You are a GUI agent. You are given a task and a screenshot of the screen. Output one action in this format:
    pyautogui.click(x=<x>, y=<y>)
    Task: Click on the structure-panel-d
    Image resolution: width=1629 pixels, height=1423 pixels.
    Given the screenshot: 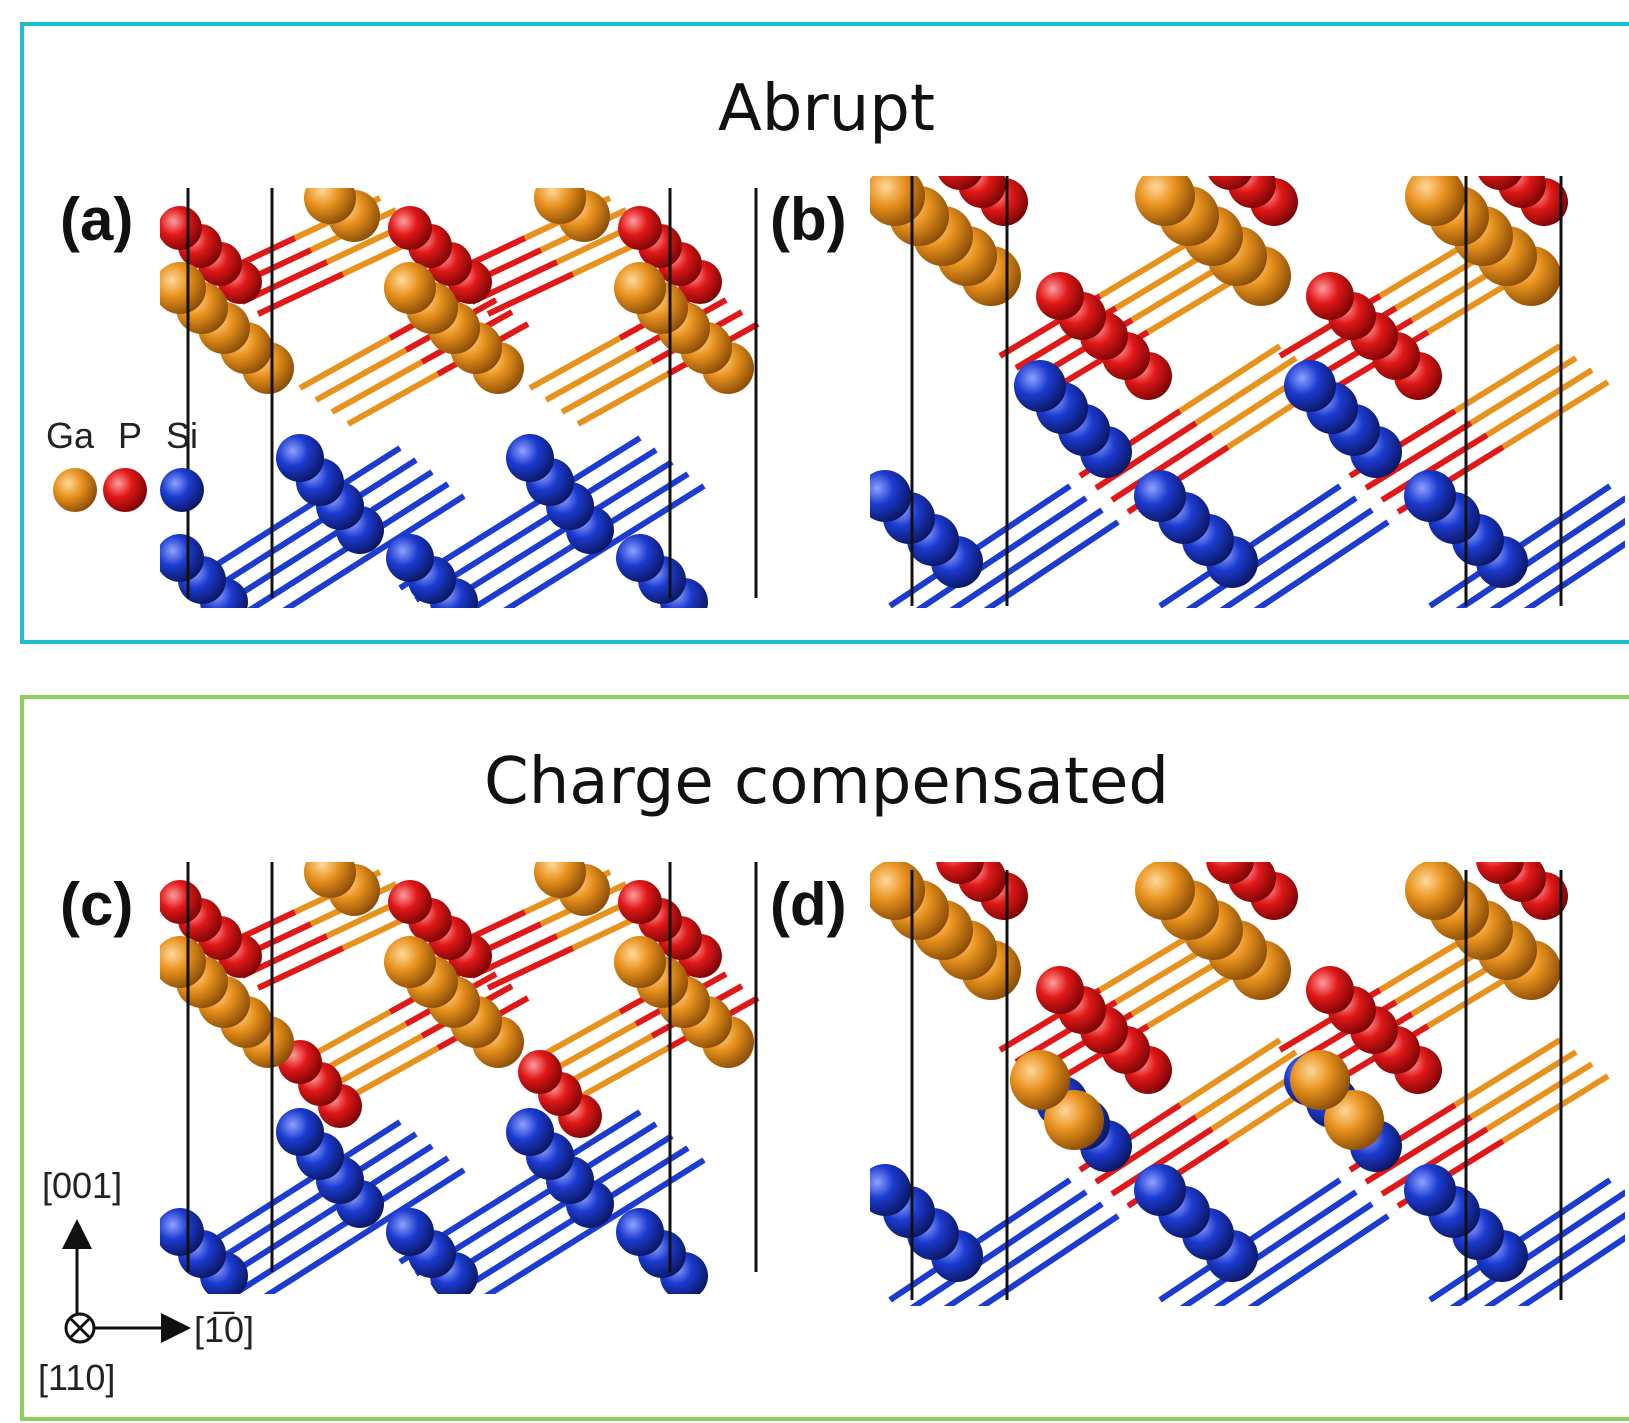 What is the action you would take?
    pyautogui.click(x=1247, y=1084)
    